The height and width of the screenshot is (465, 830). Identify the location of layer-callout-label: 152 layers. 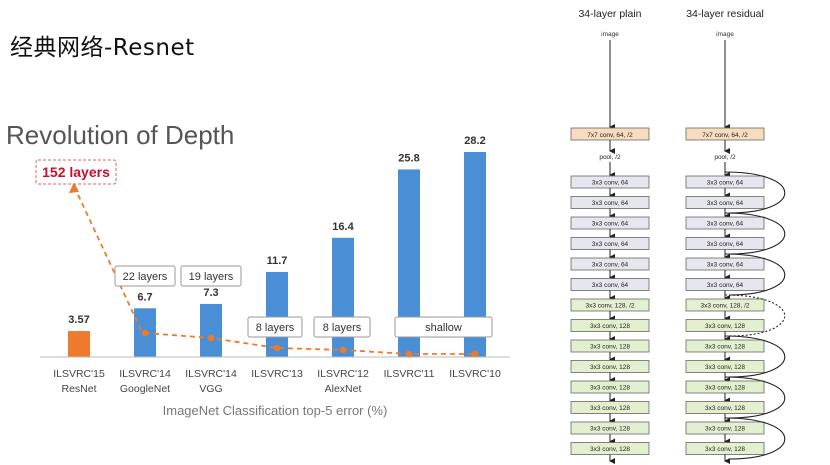
(76, 172).